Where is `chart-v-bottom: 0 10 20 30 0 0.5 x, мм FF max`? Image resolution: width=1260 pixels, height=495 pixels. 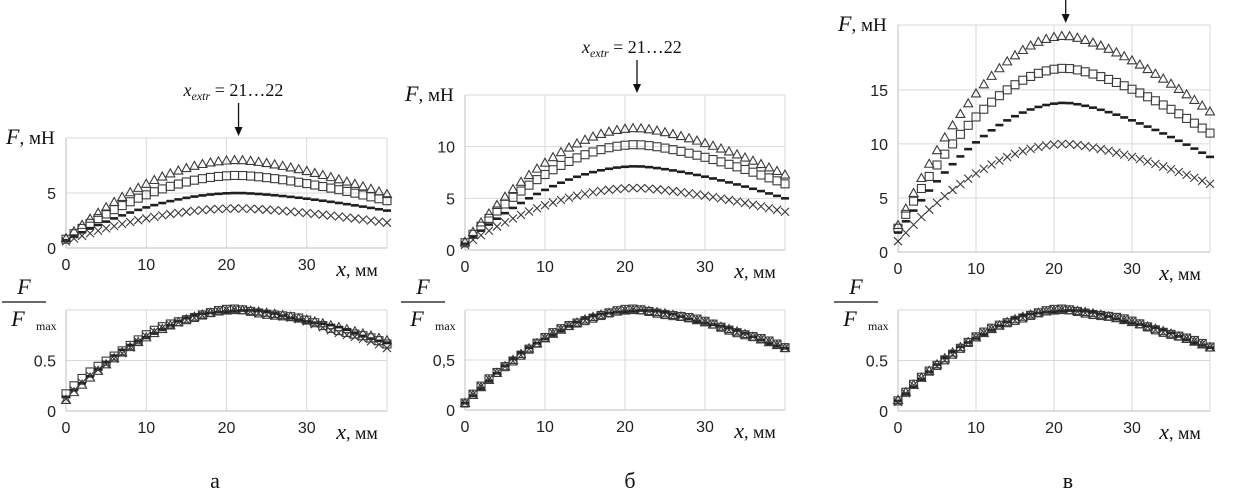
chart-v-bottom: 0 10 20 30 0 0.5 x, мм FF max is located at coordinates (1025, 359).